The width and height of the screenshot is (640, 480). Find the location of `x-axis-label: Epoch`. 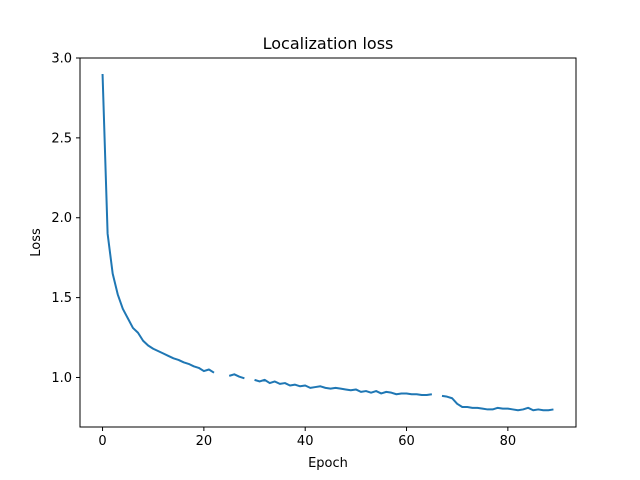

x-axis-label: Epoch is located at coordinates (328, 463).